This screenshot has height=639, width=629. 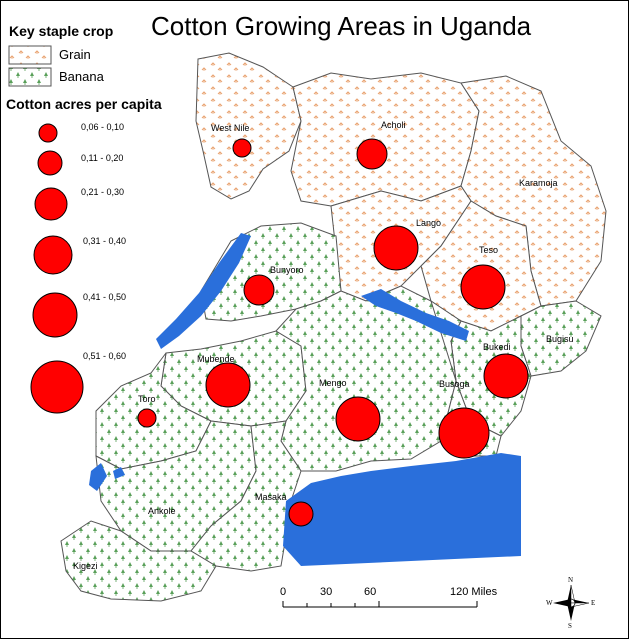 I want to click on legend-circles, so click(x=57, y=268).